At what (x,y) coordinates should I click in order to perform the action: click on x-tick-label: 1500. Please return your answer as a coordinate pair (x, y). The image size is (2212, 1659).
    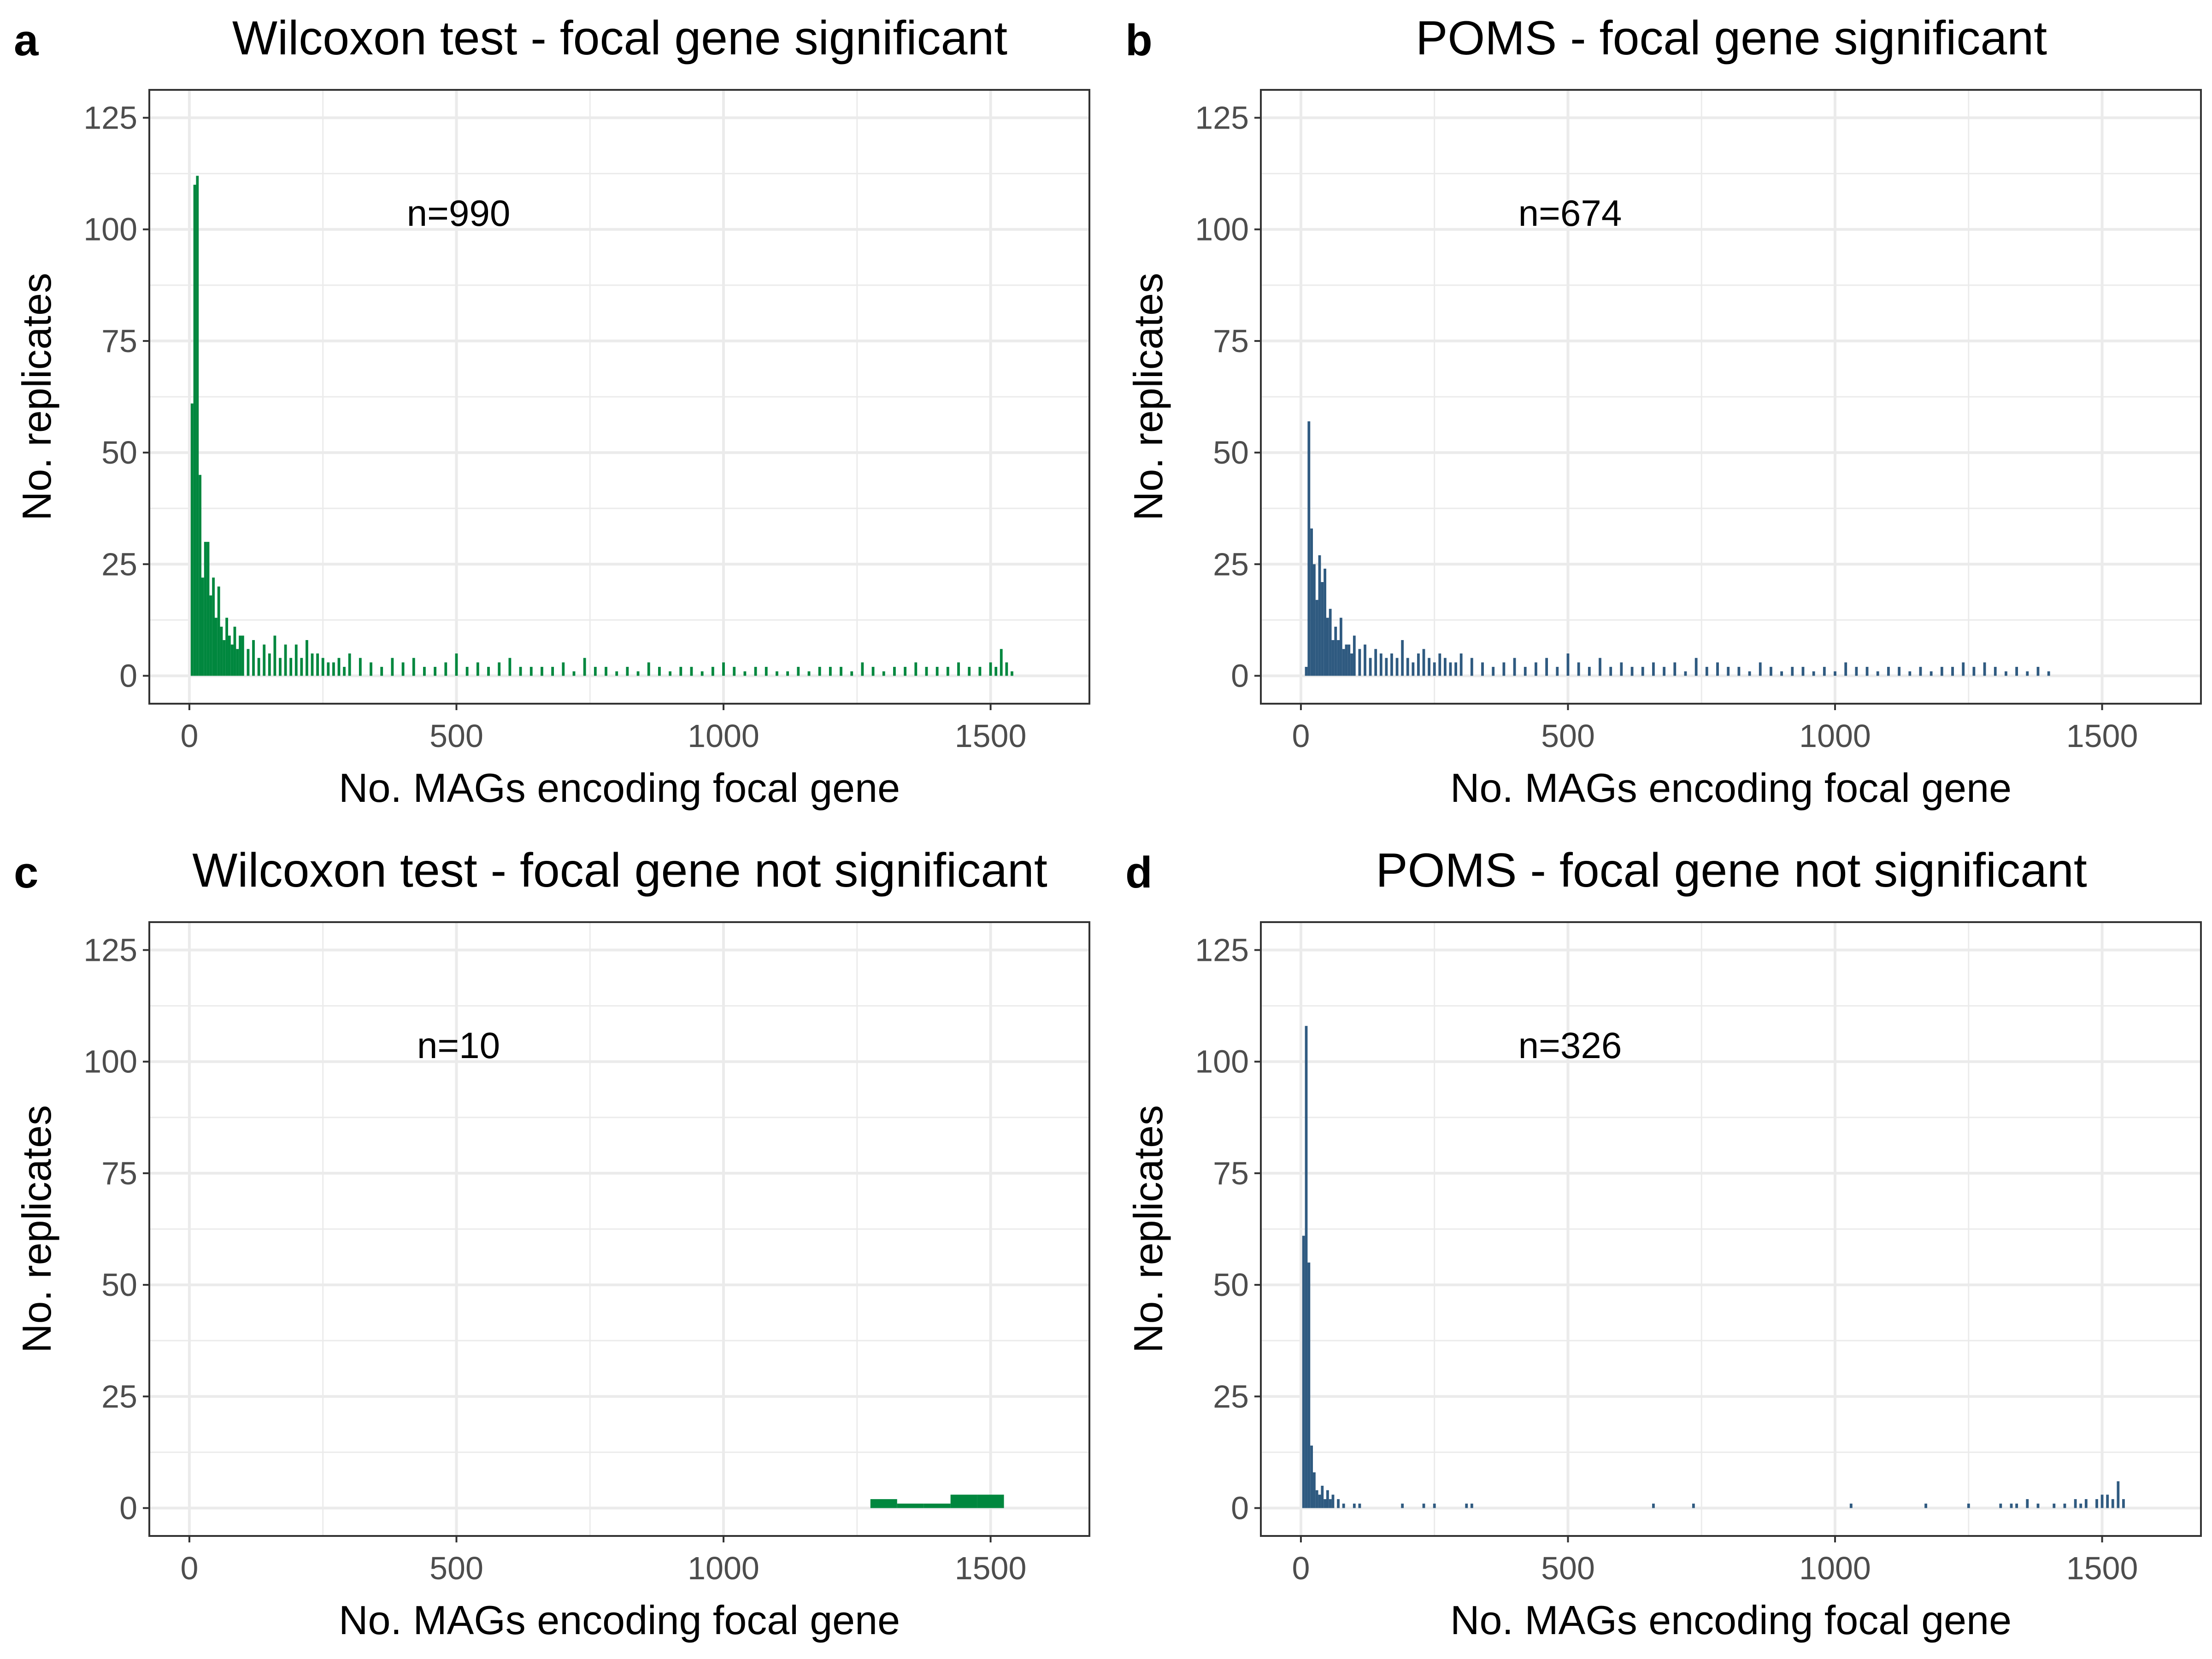
    Looking at the image, I should click on (2102, 1568).